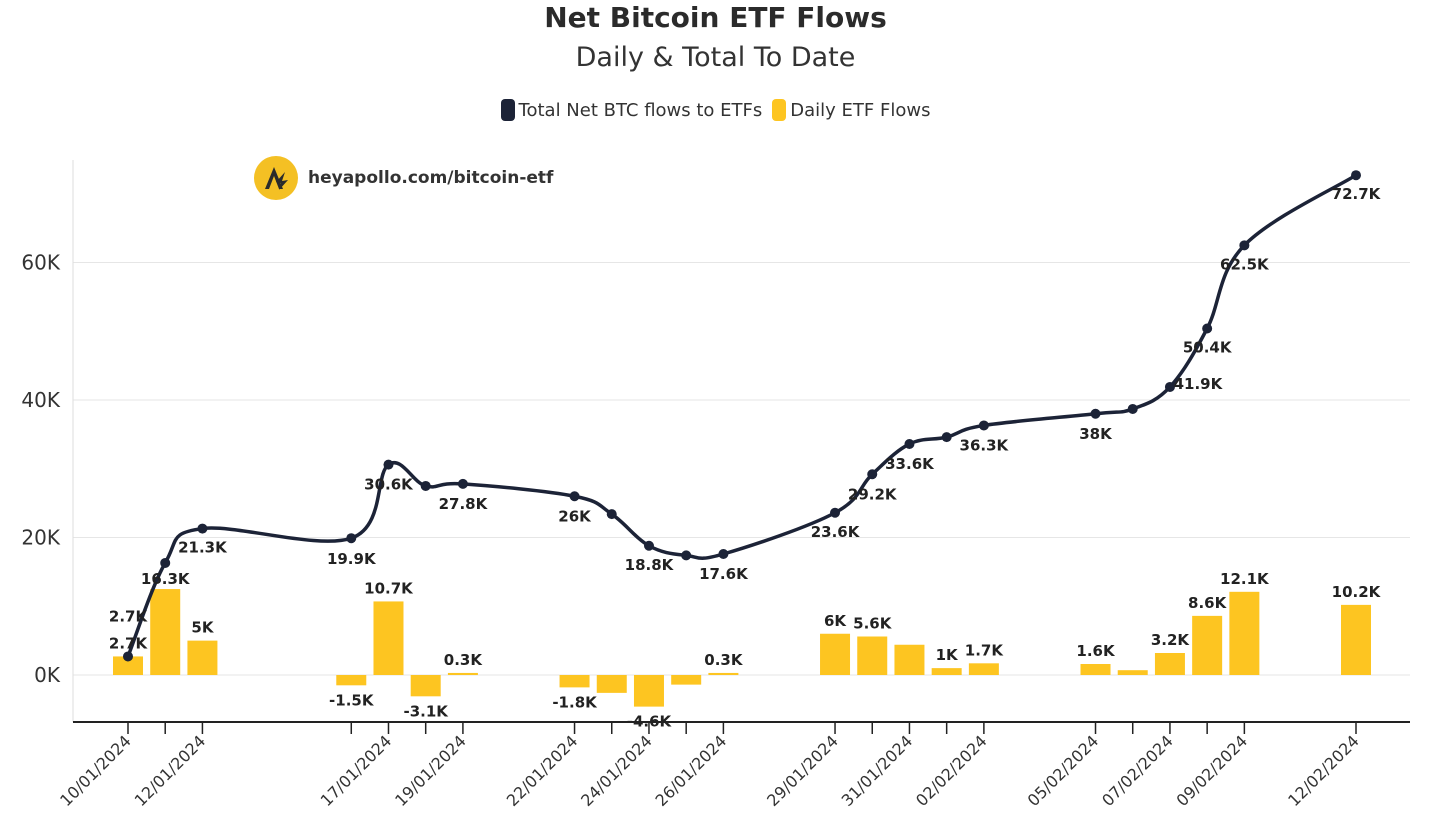 This screenshot has height=830, width=1431. What do you see at coordinates (1063, 770) in the screenshot?
I see `x-tick-label: 05/02/2024` at bounding box center [1063, 770].